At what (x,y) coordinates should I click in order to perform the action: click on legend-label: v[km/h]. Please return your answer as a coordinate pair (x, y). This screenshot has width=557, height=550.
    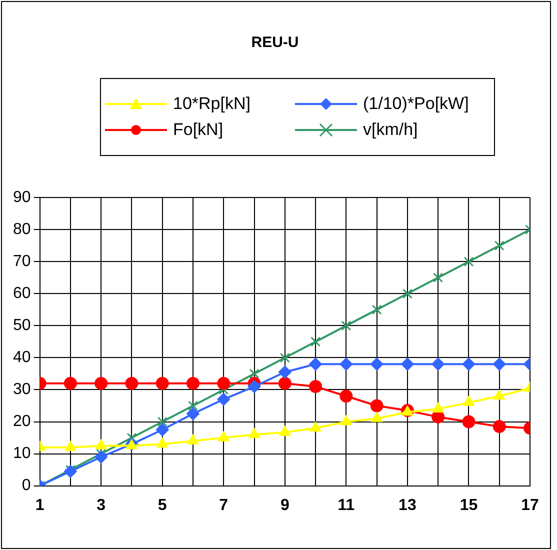
    Looking at the image, I should click on (390, 130).